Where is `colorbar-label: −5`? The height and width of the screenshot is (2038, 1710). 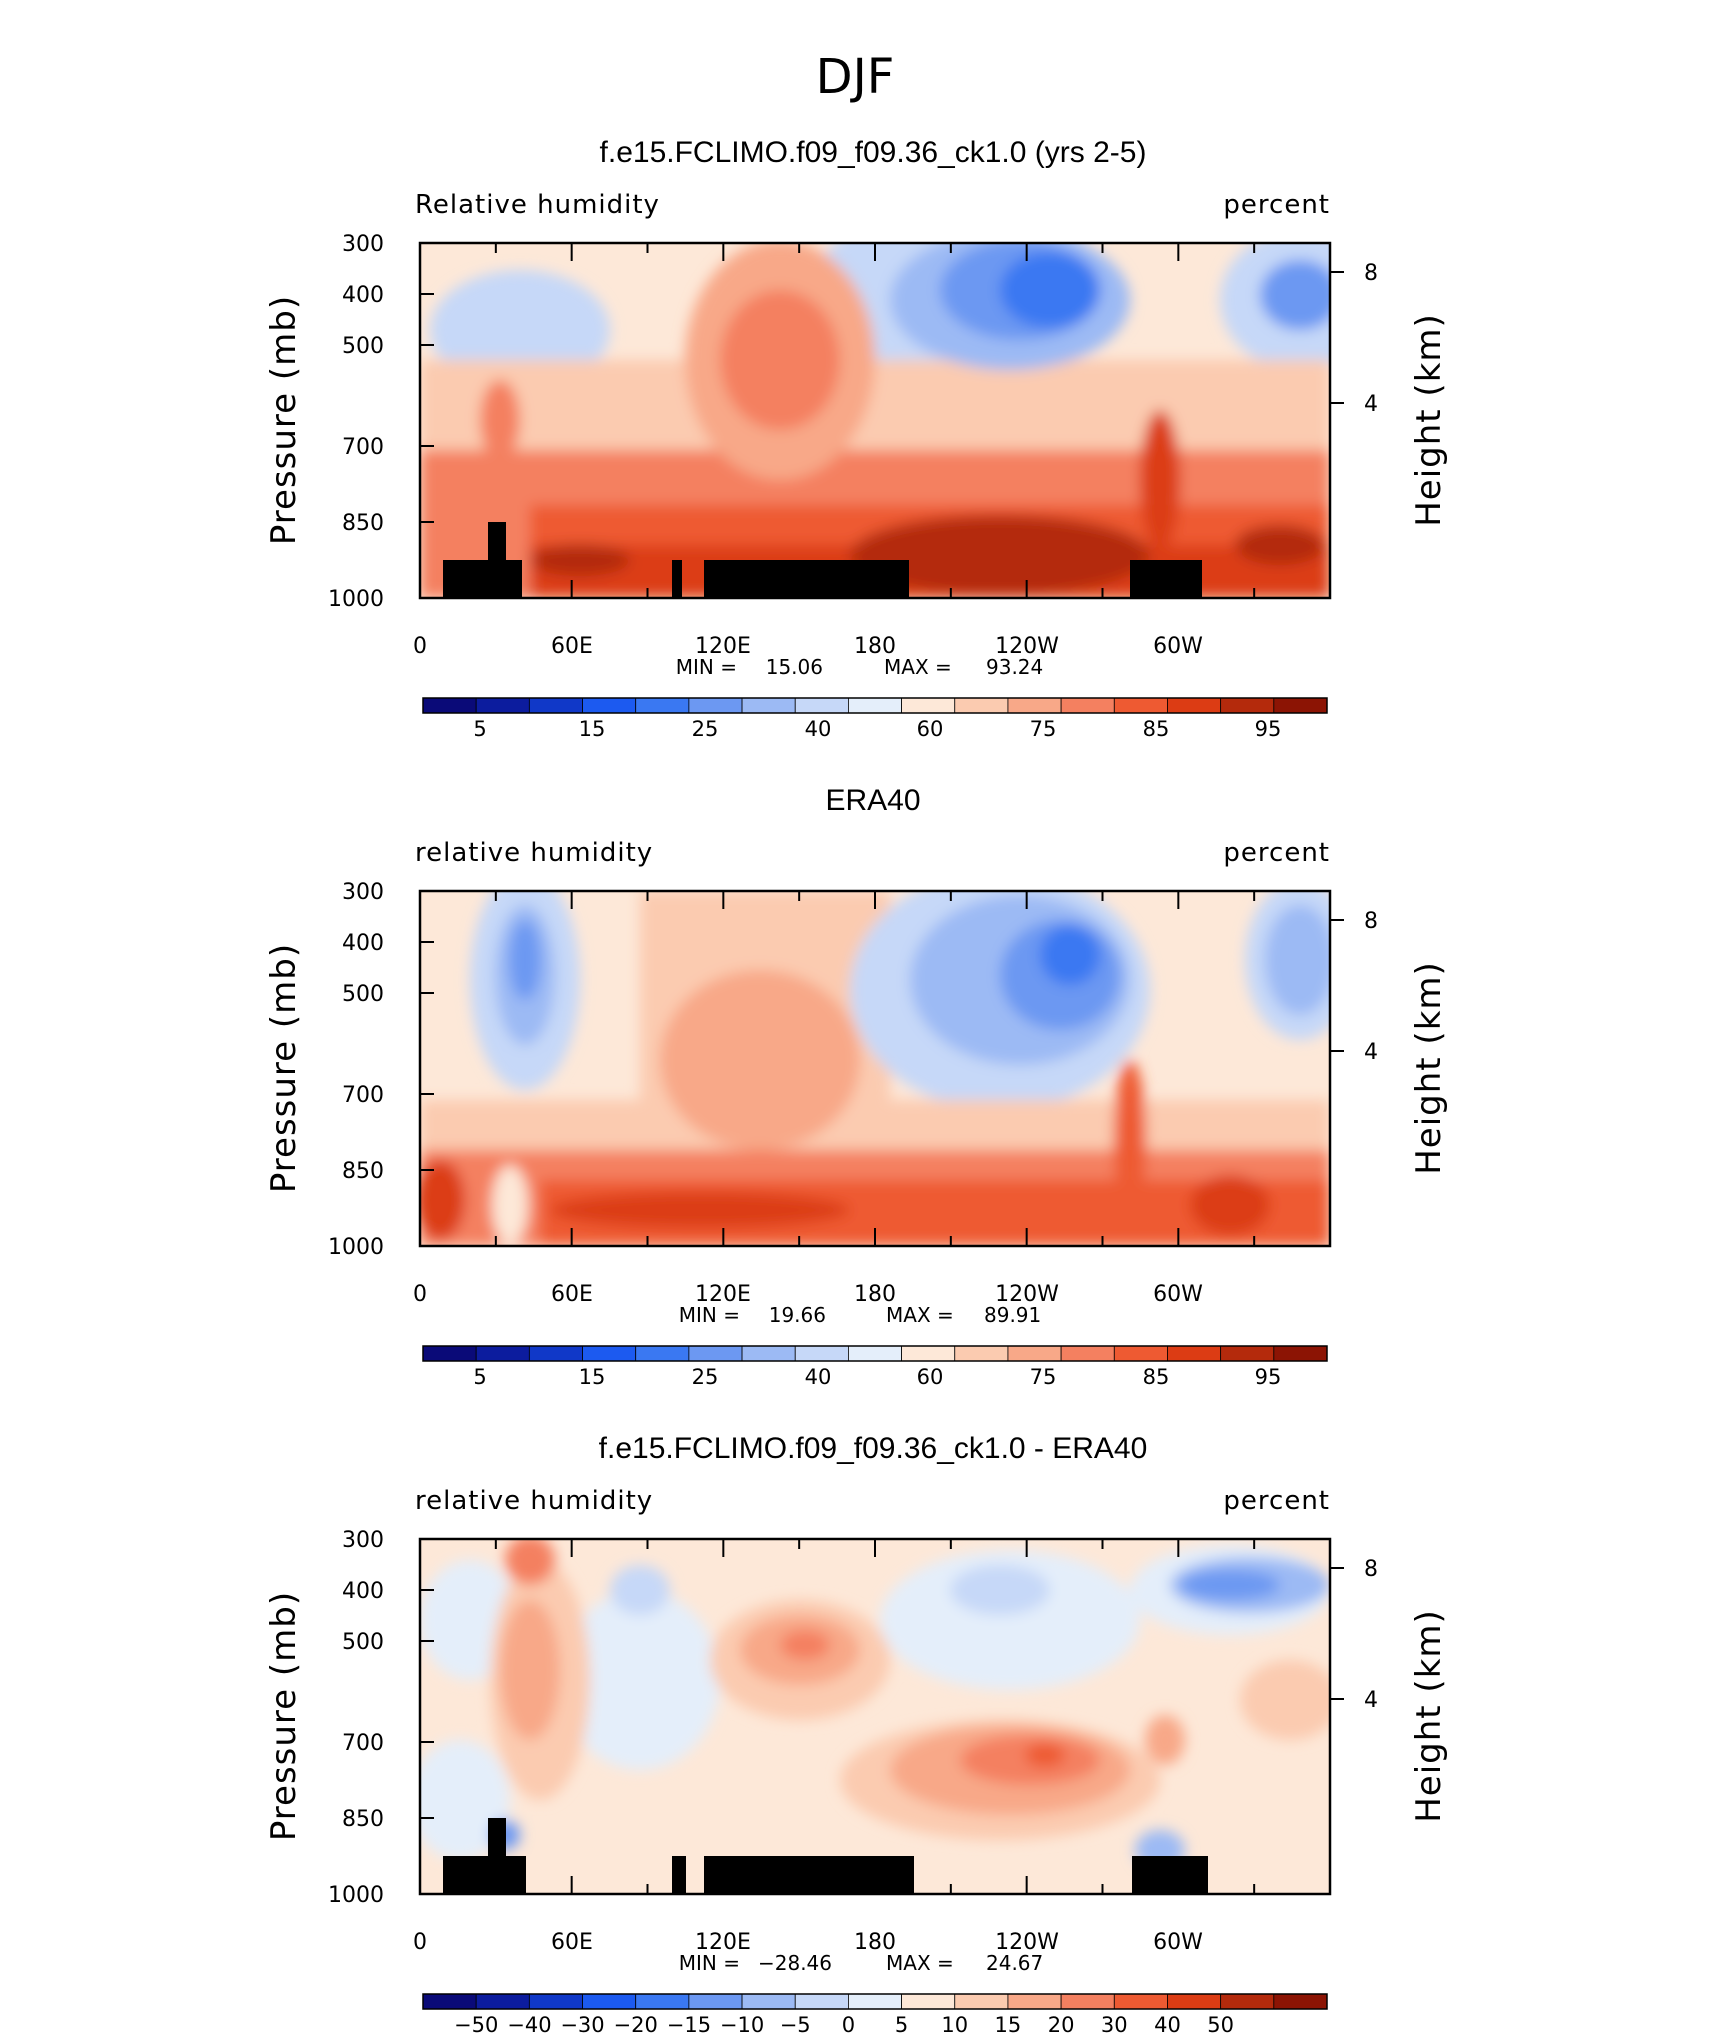 colorbar-label: −5 is located at coordinates (795, 2025).